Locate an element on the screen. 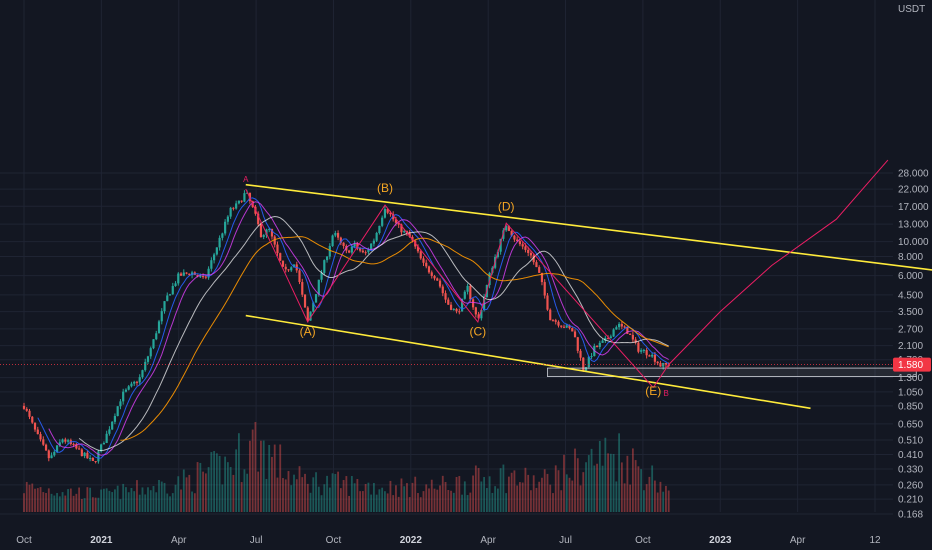 Image resolution: width=932 pixels, height=550 pixels. time-tick-label: Apr is located at coordinates (488, 540).